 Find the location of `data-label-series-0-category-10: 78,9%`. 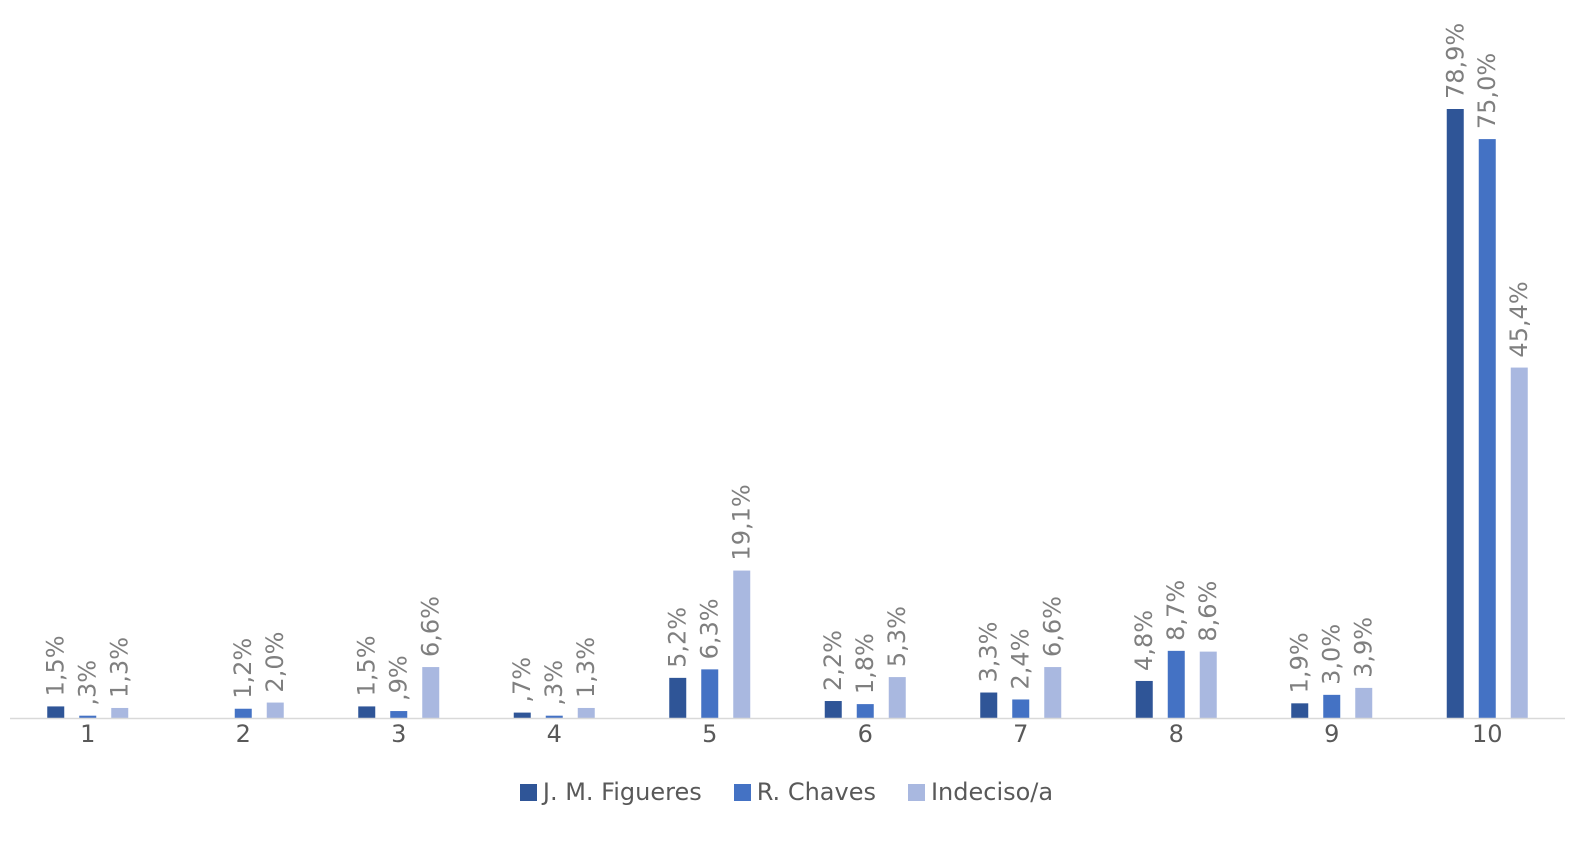

data-label-series-0-category-10: 78,9% is located at coordinates (1455, 61).